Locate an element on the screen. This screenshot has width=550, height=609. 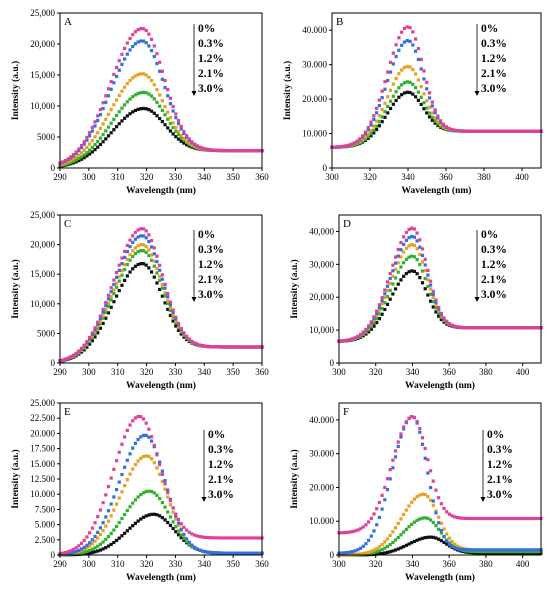
y-tick-label: 22.500 is located at coordinates (42, 418).